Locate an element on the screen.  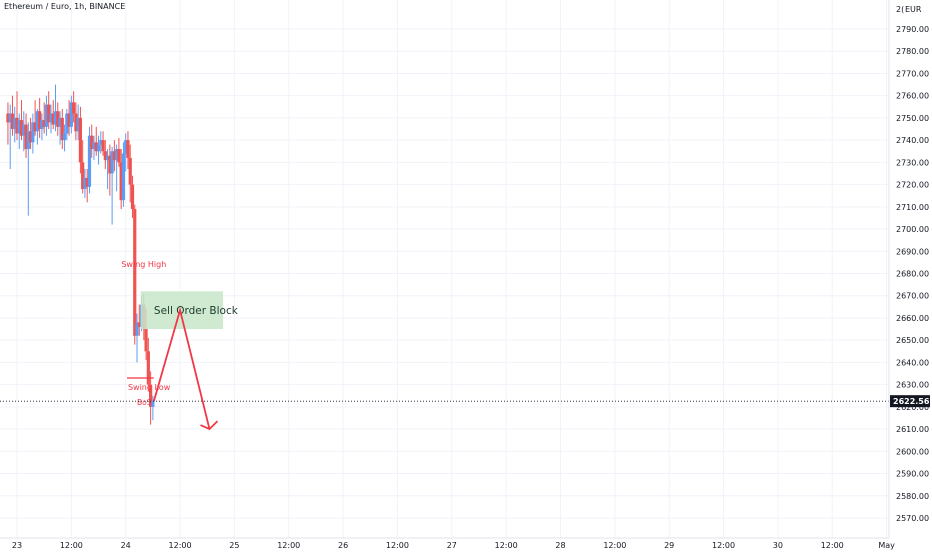
y-tick-label: 2640.00 is located at coordinates (912, 362).